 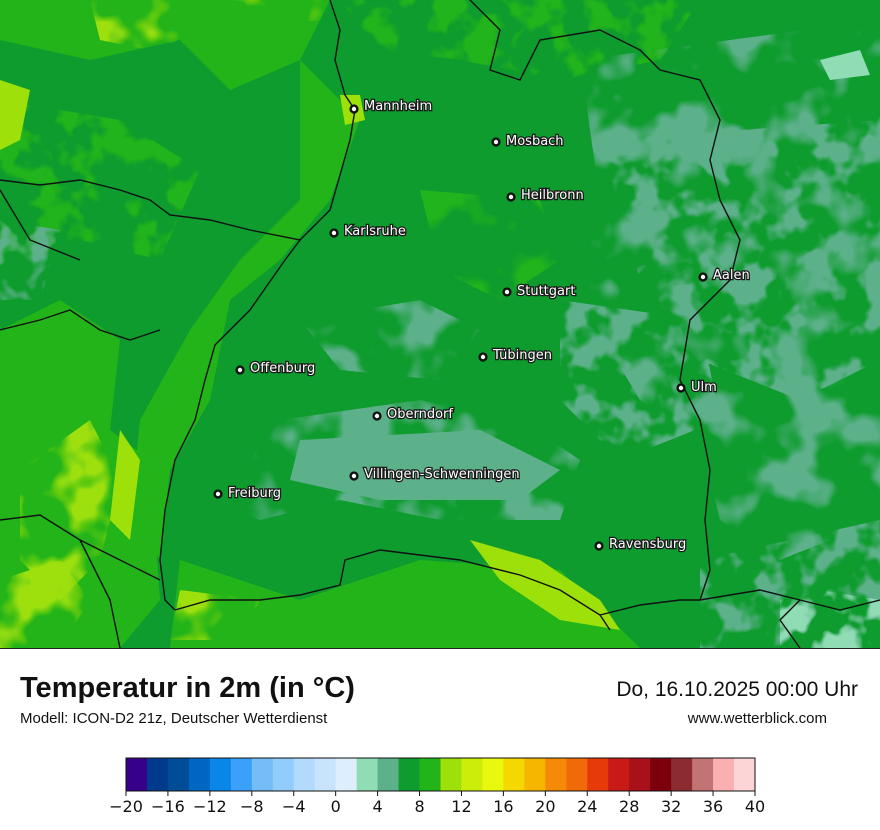 What do you see at coordinates (252, 806) in the screenshot?
I see `legend-tick-label: −8` at bounding box center [252, 806].